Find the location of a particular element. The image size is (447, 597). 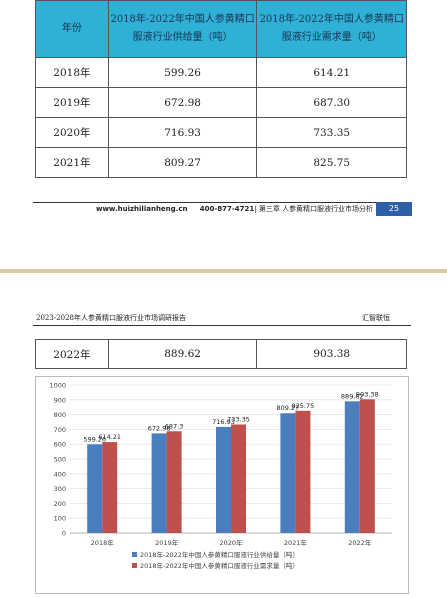

table-row: 2020年 716.93 733.35 is located at coordinates (221, 132).